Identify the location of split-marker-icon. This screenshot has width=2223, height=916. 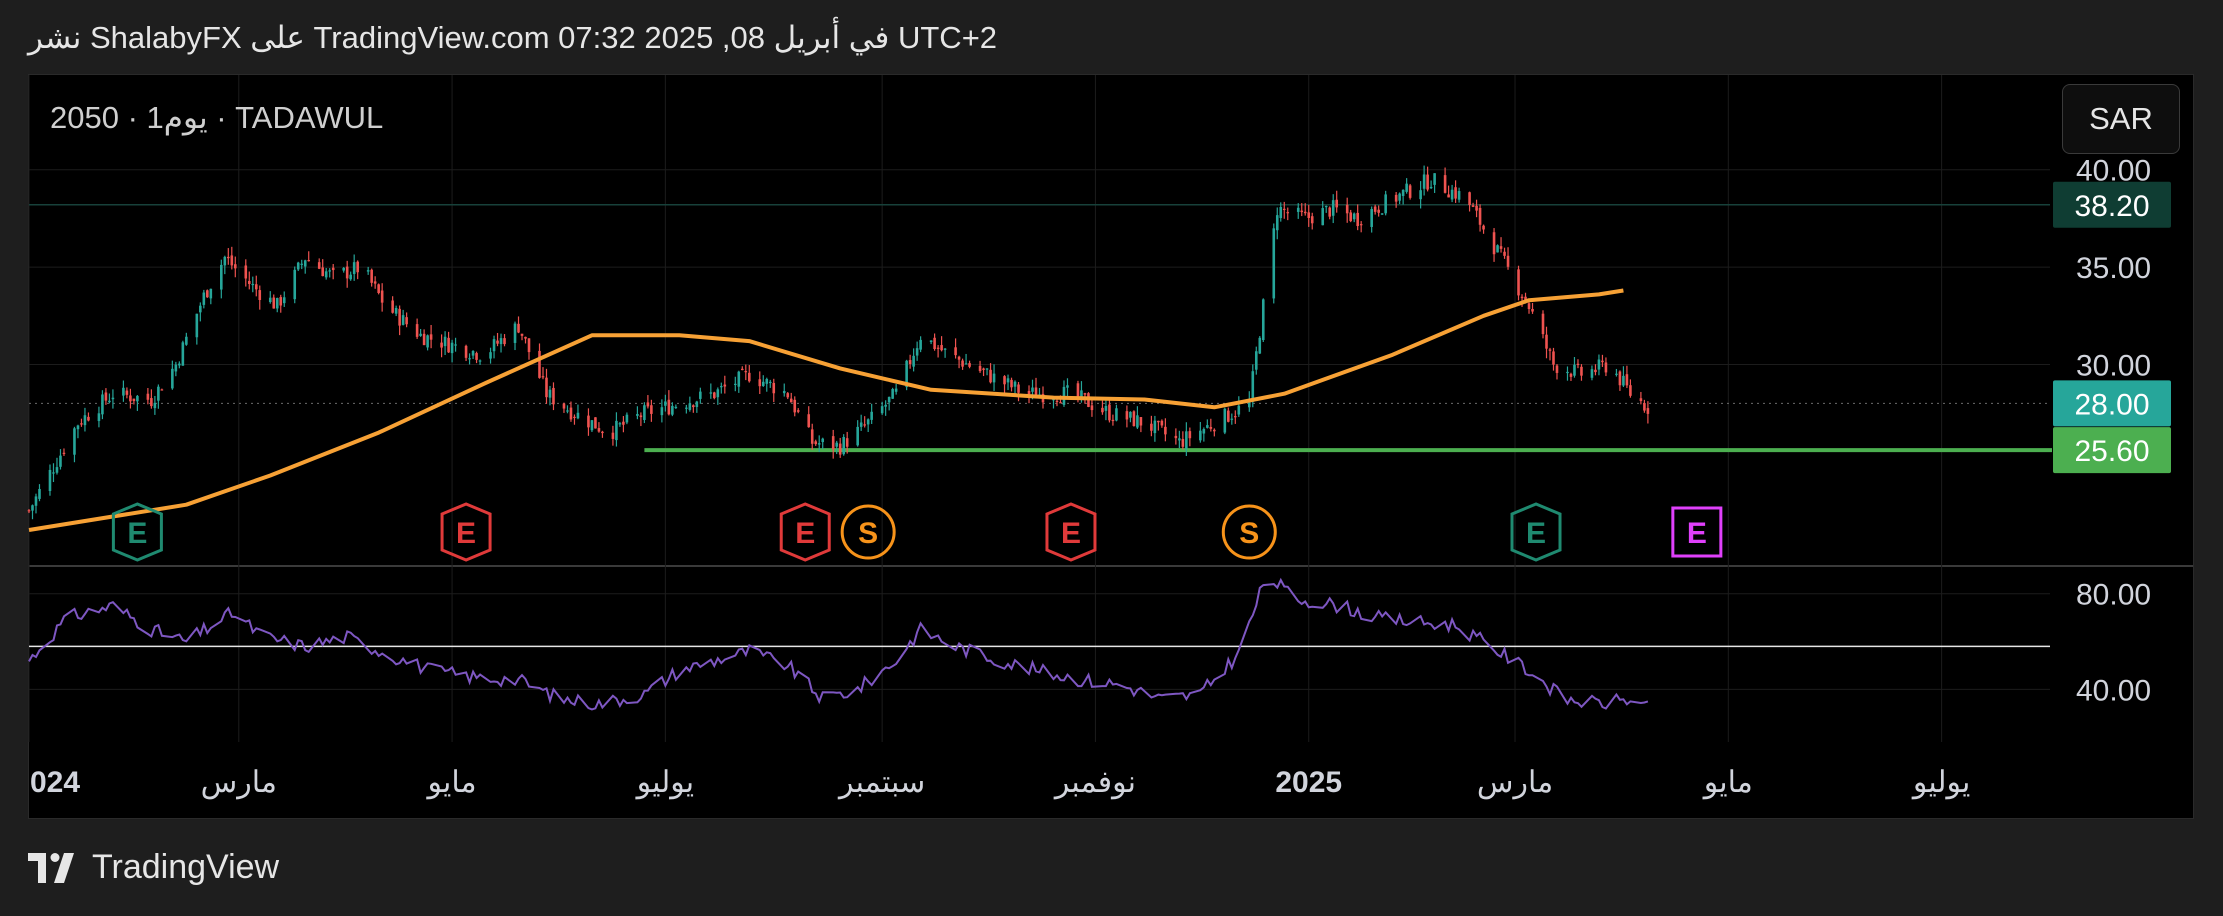
(868, 532).